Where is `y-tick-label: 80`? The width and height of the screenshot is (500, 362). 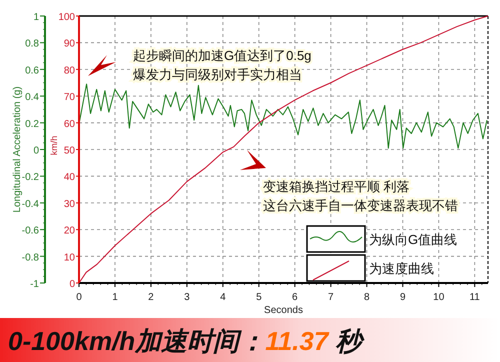
y-tick-label: 80 is located at coordinates (70, 70).